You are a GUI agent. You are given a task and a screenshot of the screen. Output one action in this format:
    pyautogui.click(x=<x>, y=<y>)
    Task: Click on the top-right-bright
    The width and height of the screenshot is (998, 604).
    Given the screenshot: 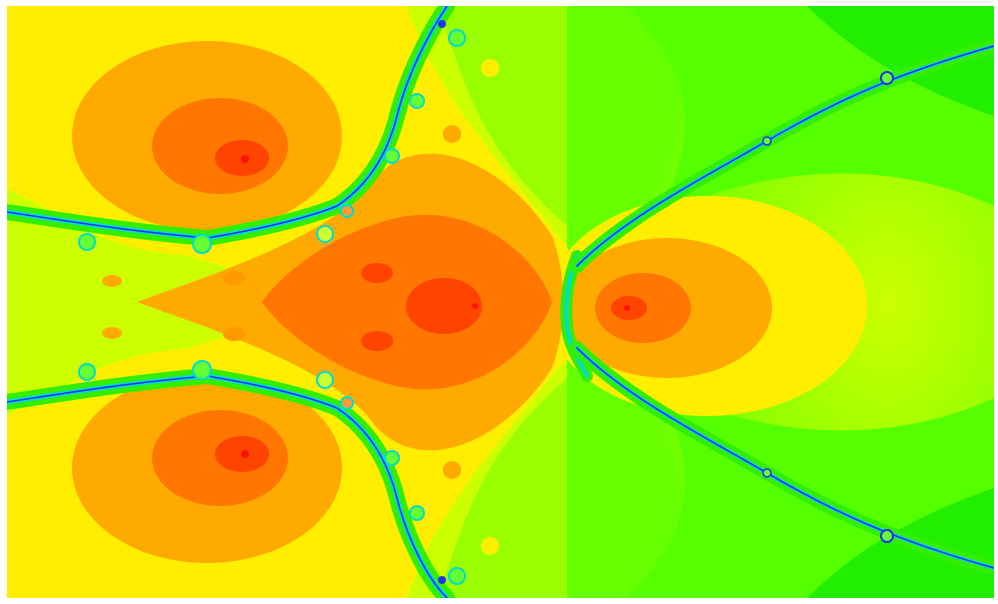 What is the action you would take?
    pyautogui.click(x=900, y=61)
    